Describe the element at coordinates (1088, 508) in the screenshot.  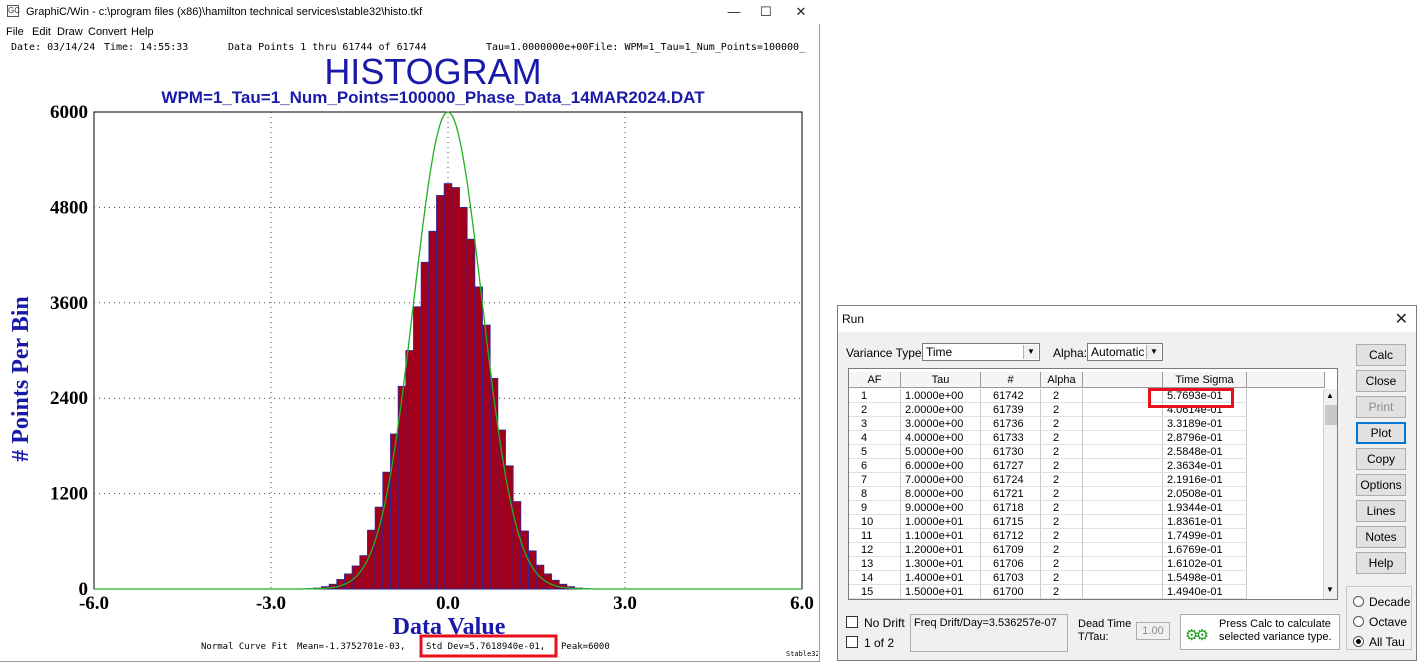
I see `table-row: 9 9.0000e+00 61718 2 1.9344e-01` at that location.